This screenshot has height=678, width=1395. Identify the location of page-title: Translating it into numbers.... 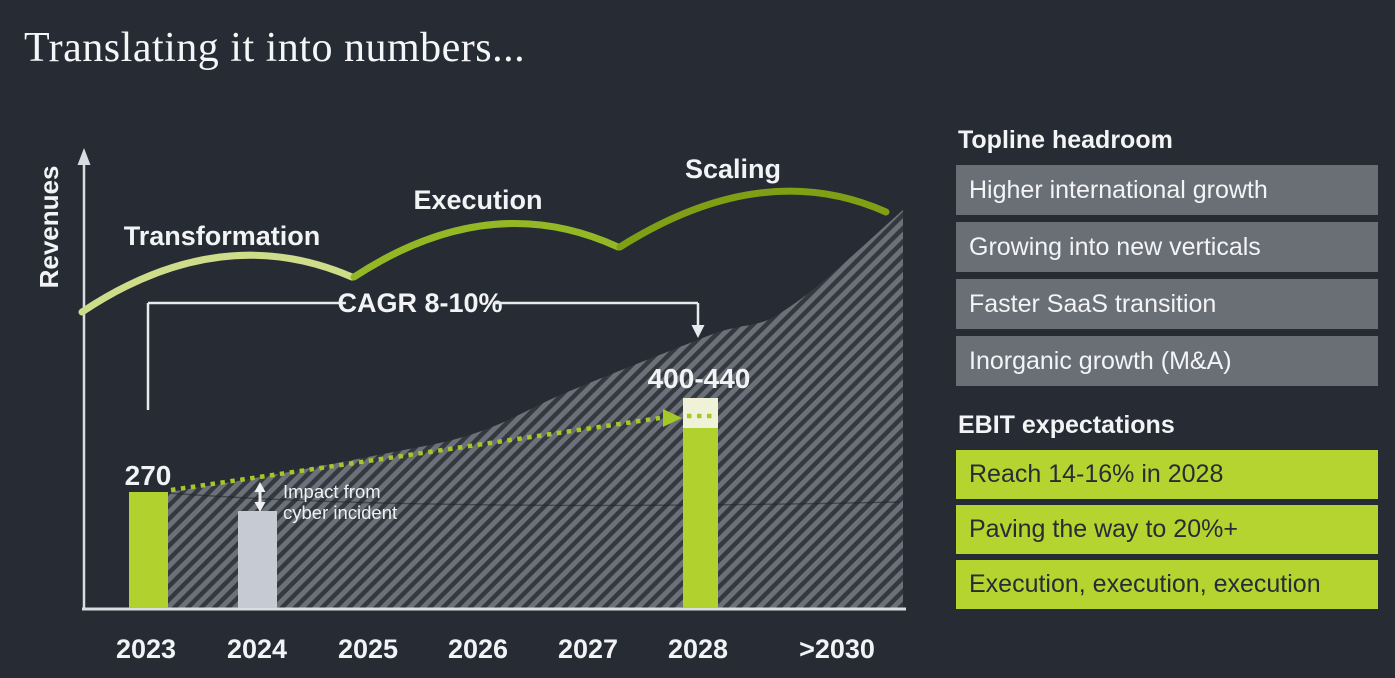
(275, 48).